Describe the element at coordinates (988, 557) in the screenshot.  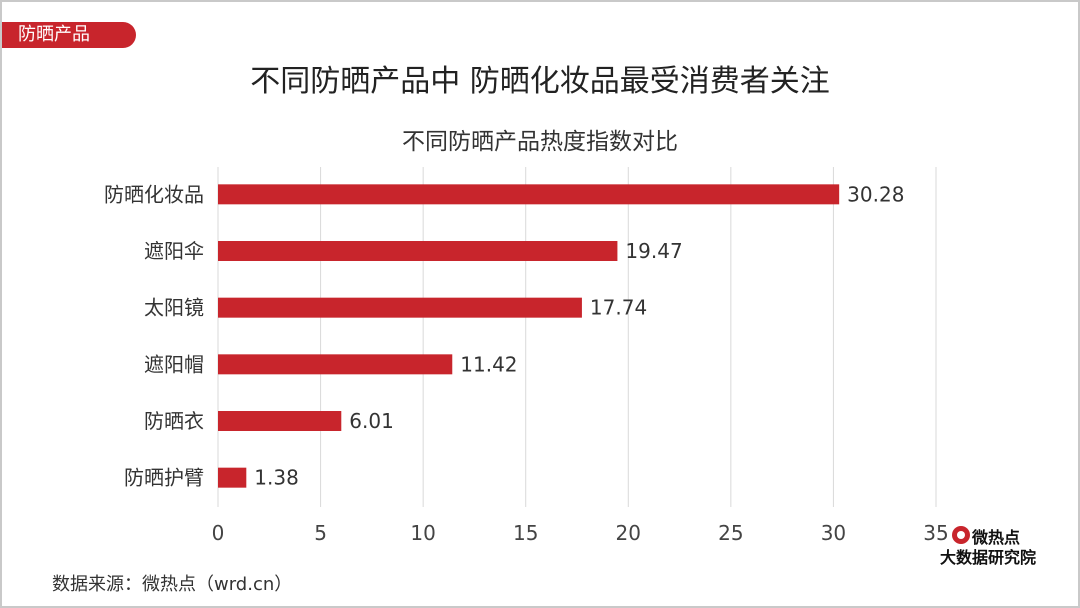
I see `brand-logo-line2: 大数据研究院` at that location.